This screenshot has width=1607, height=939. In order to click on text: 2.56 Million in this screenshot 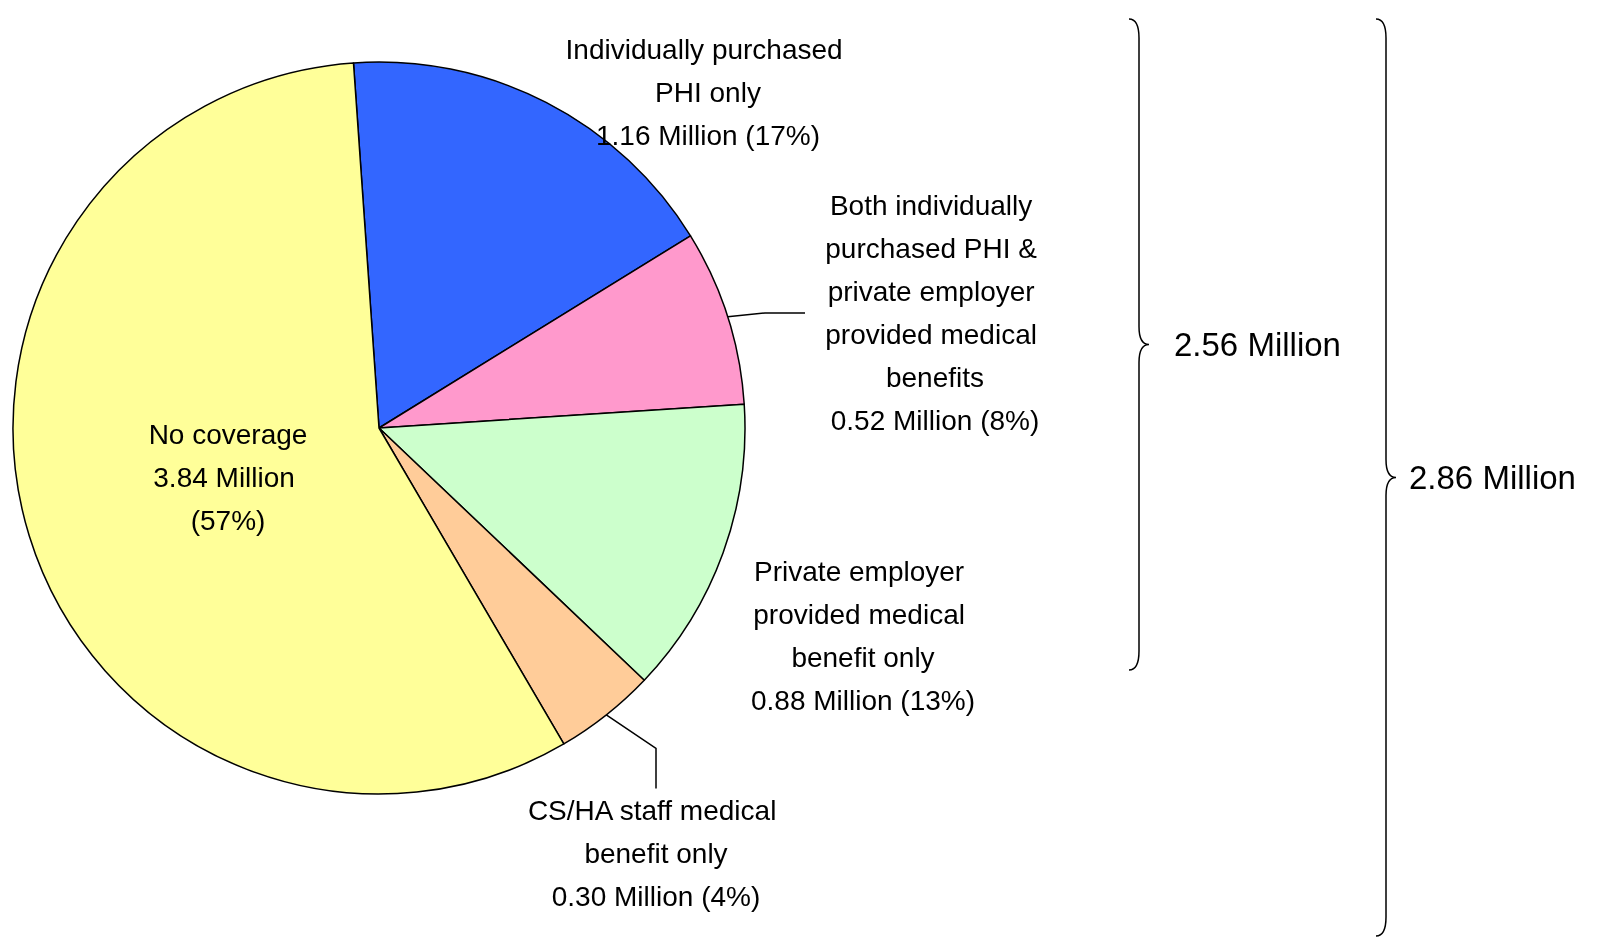, I will do `click(1257, 344)`.